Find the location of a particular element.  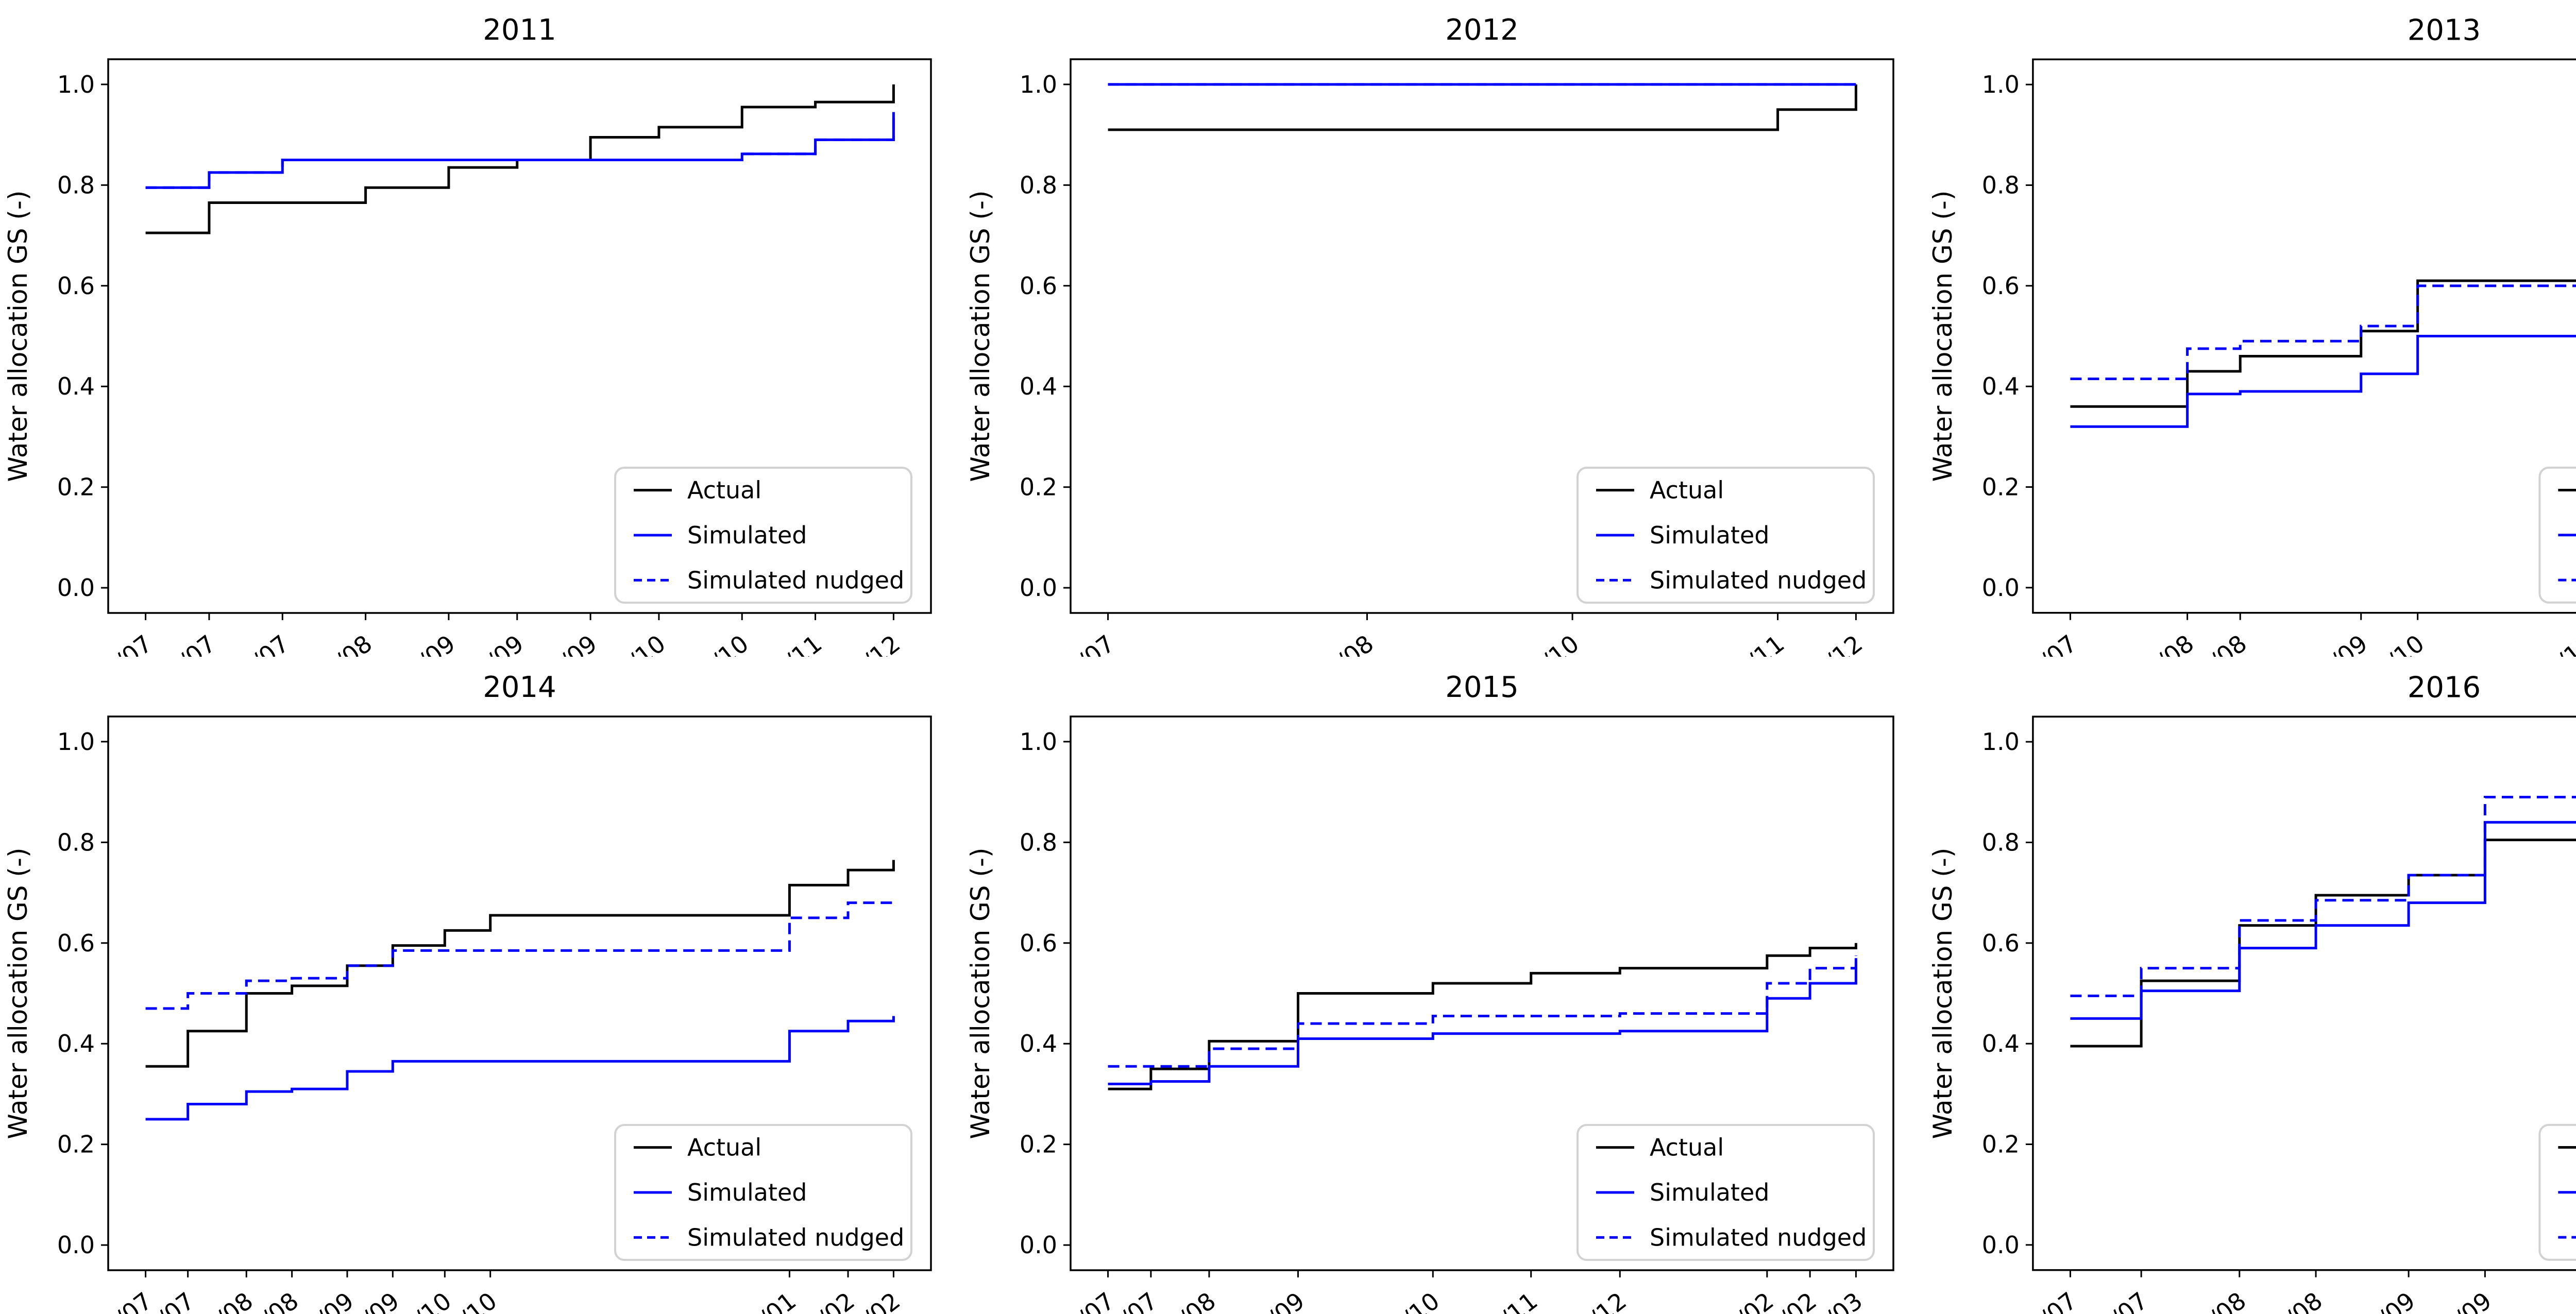

chart-title: 2014 is located at coordinates (519, 687).